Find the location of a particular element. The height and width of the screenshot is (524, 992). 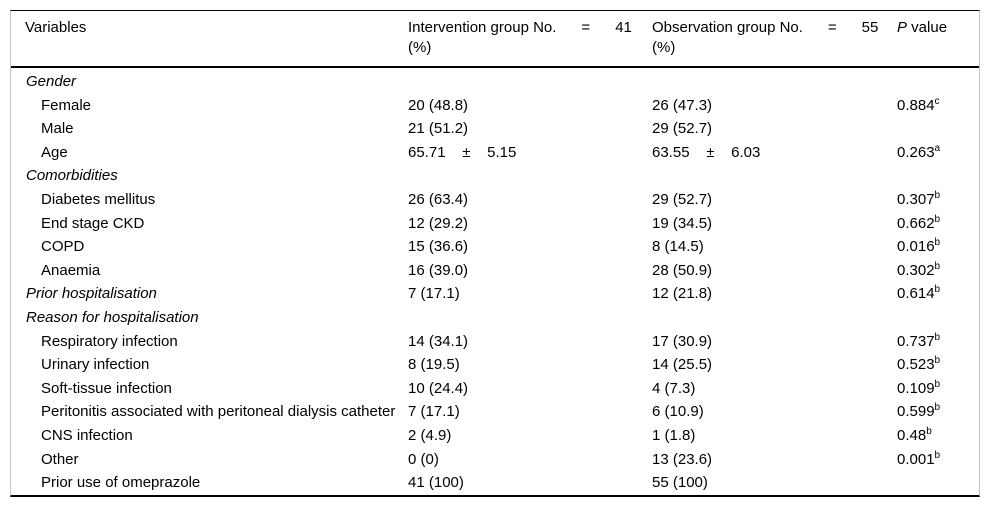

row-label: Urinary infection is located at coordinates (95, 365).